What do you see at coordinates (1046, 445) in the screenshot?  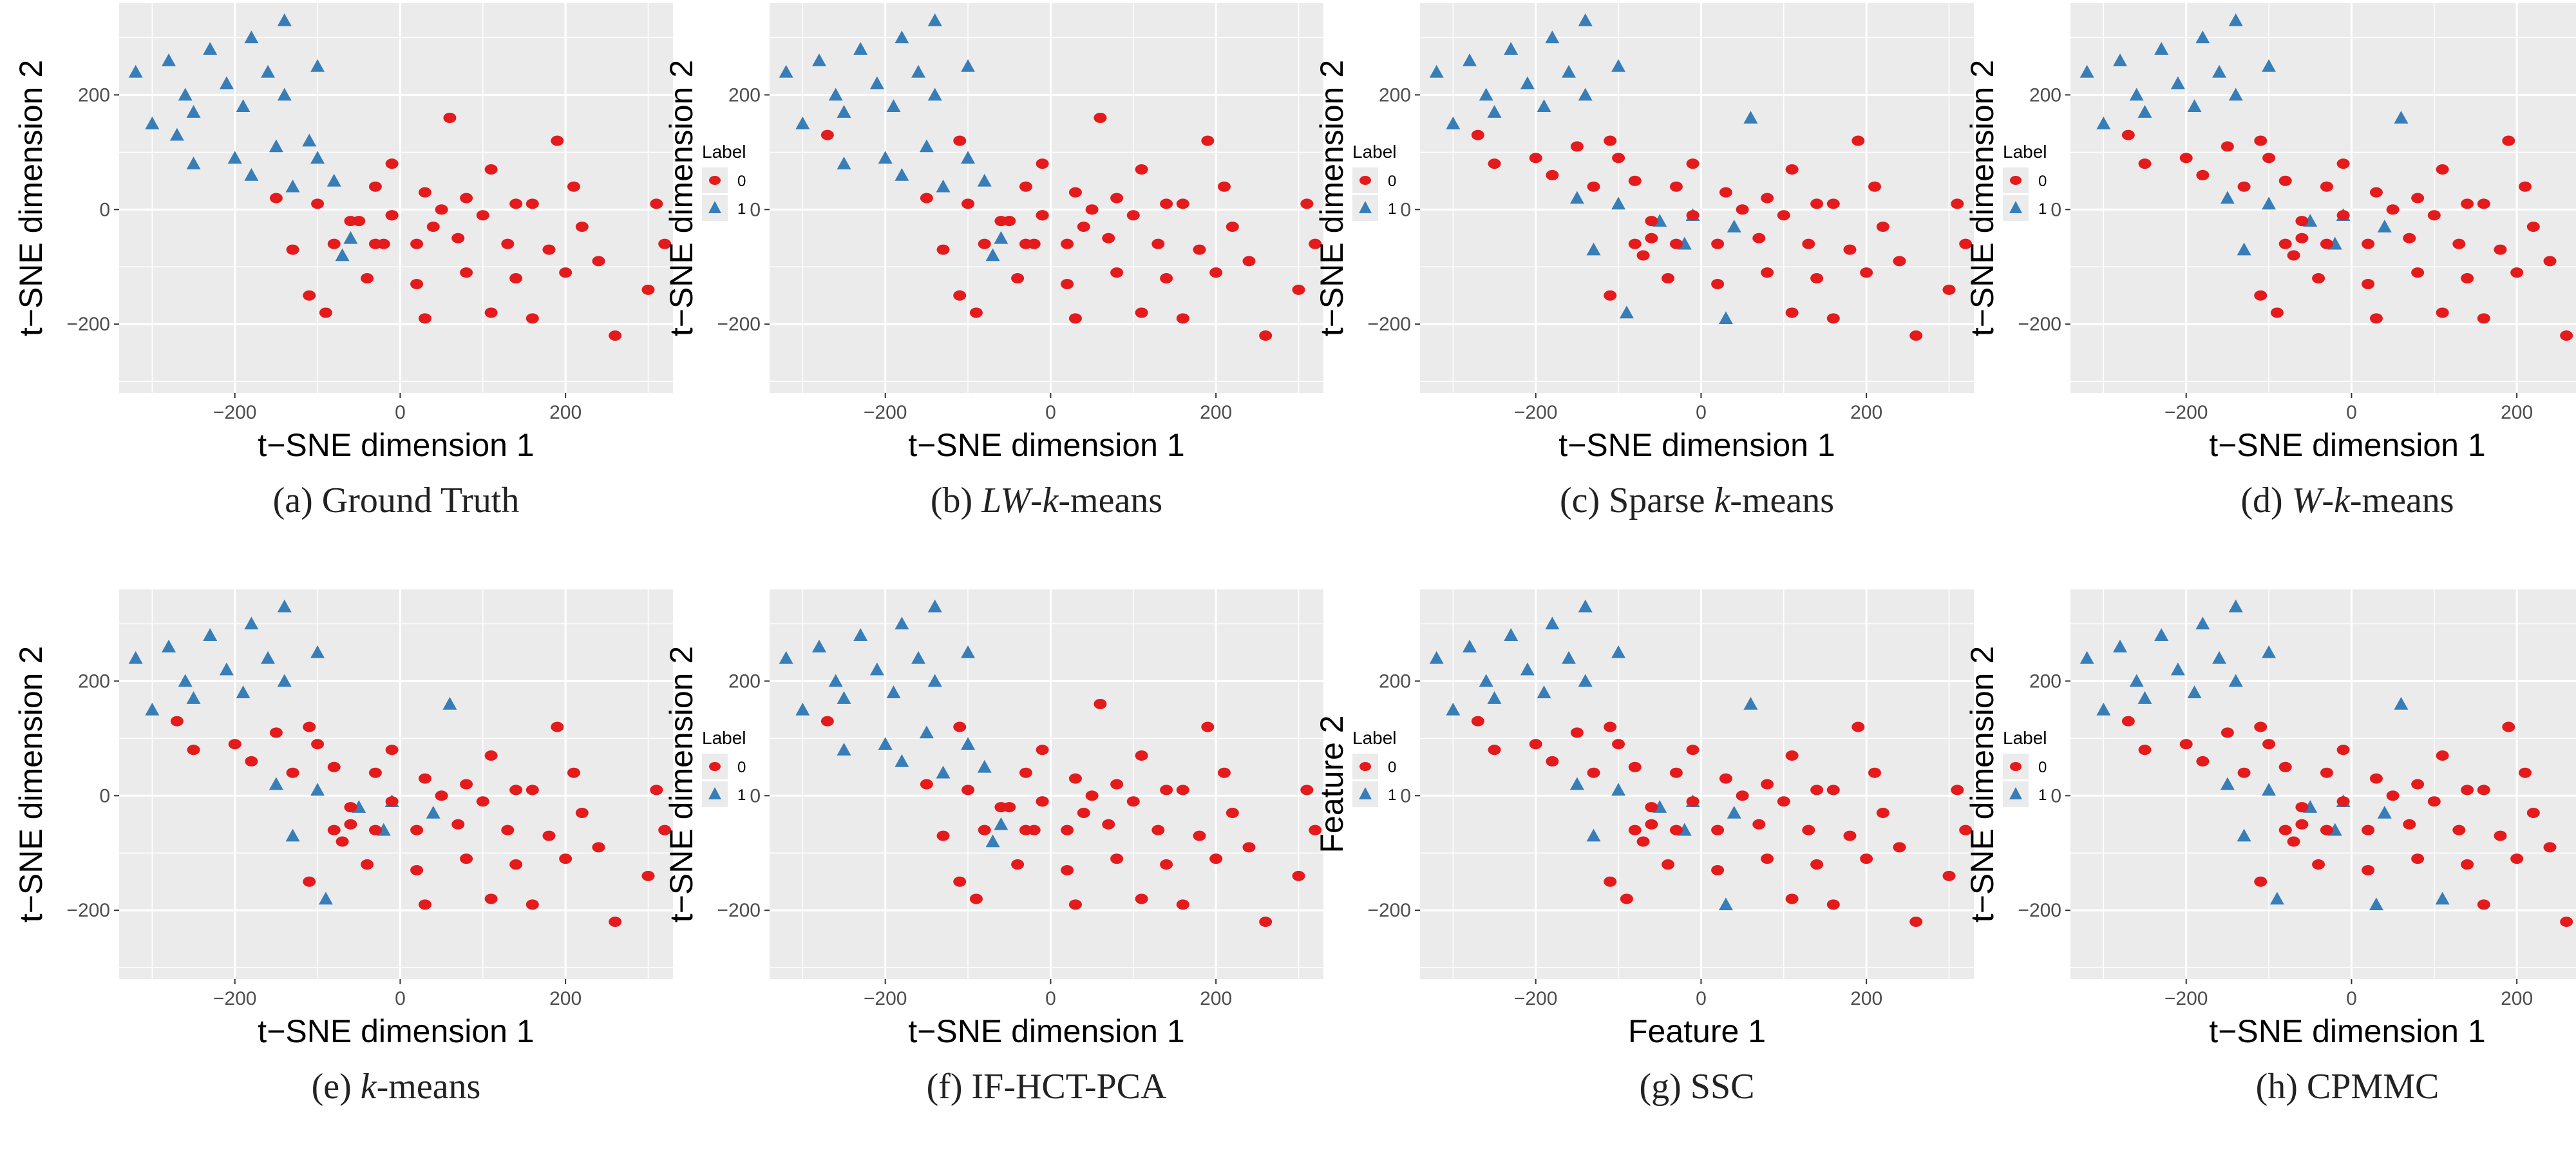 I see `x-axis-title: t−SNE dimension 1` at bounding box center [1046, 445].